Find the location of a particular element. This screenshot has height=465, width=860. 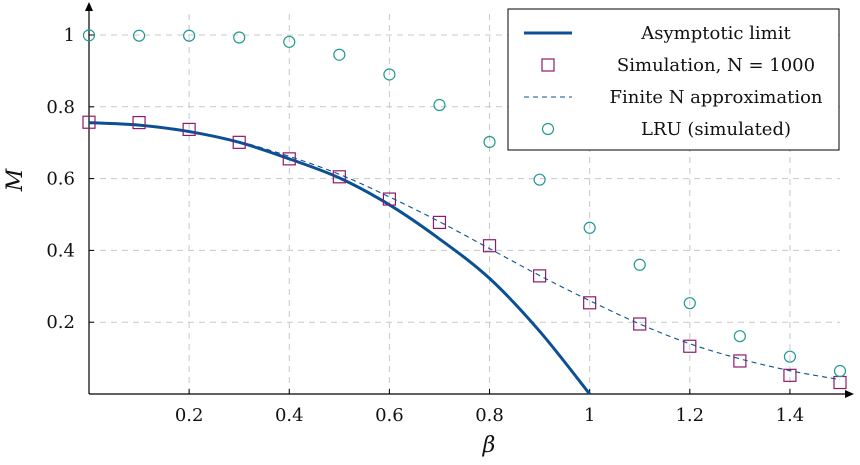

y-axis-label: M is located at coordinates (15, 180).